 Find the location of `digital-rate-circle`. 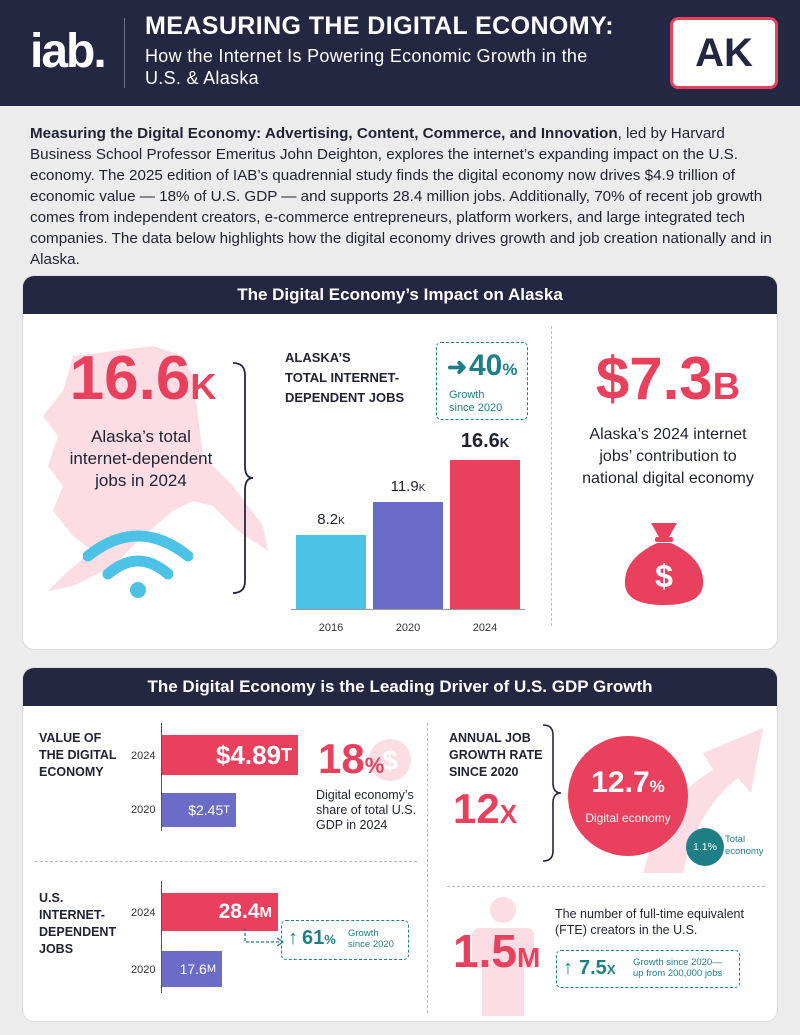

digital-rate-circle is located at coordinates (628, 796).